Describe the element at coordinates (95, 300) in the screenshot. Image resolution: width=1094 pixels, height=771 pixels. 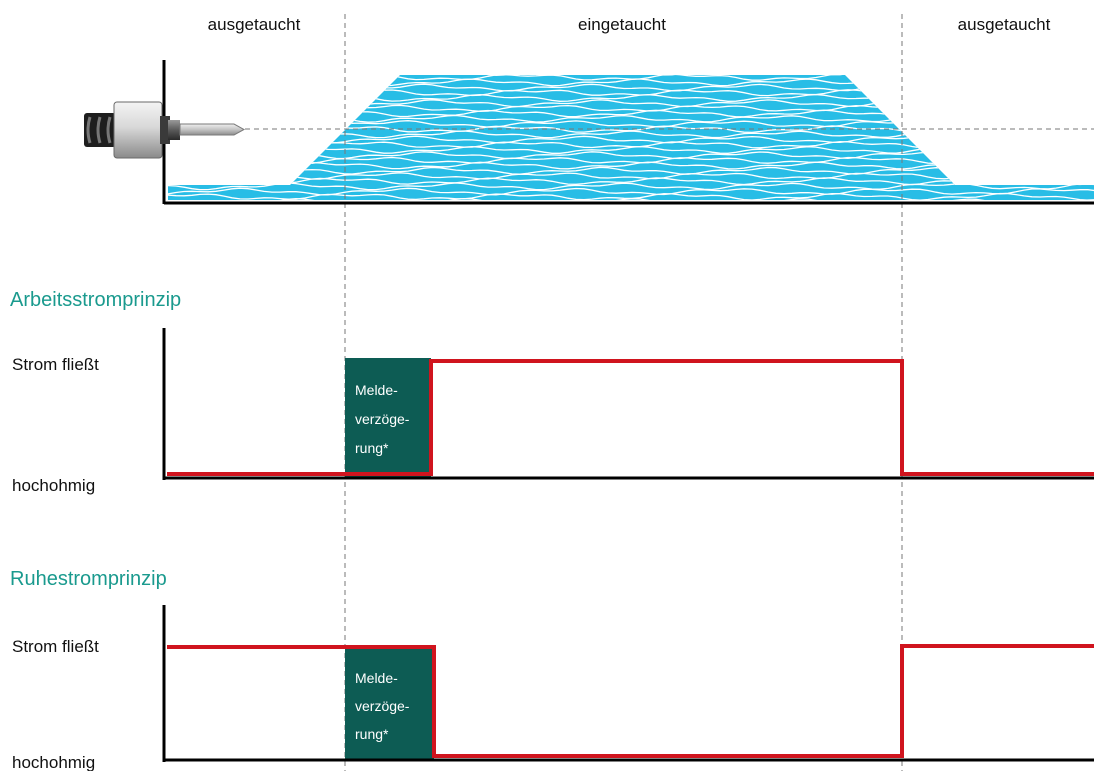
I see `section-title-arbeitsstrom: Arbeitsstromprinzip` at that location.